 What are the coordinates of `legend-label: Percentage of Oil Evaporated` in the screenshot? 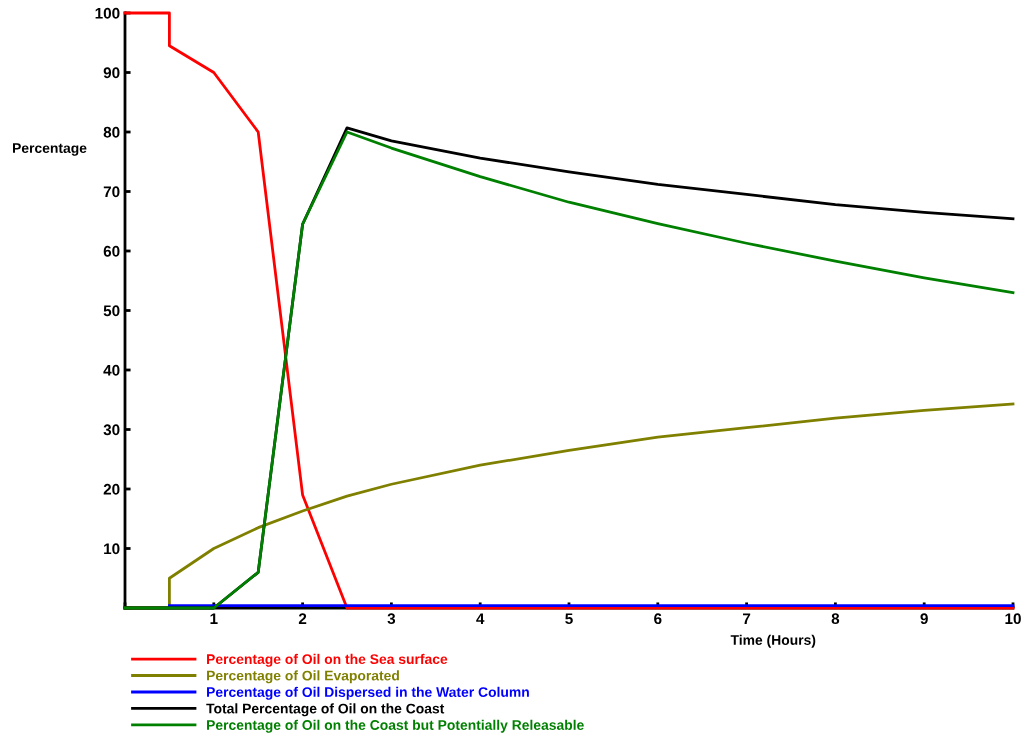 It's located at (303, 677).